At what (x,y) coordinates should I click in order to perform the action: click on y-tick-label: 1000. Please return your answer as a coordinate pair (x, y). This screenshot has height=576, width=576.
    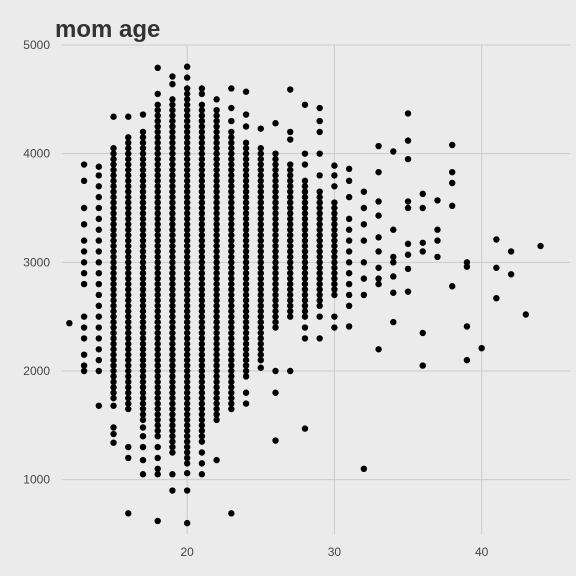
    Looking at the image, I should click on (36, 480).